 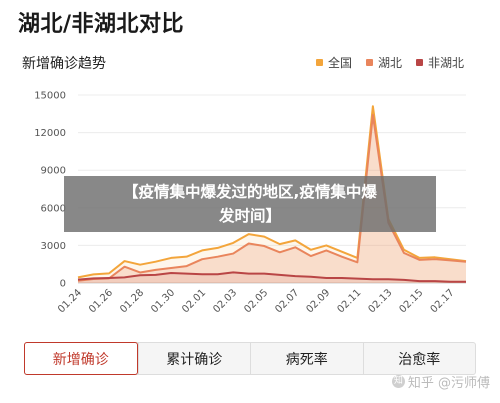 I want to click on caption-overlay: 【疫情集中爆发过的地区,疫情集中爆 发时间】, so click(x=250, y=204).